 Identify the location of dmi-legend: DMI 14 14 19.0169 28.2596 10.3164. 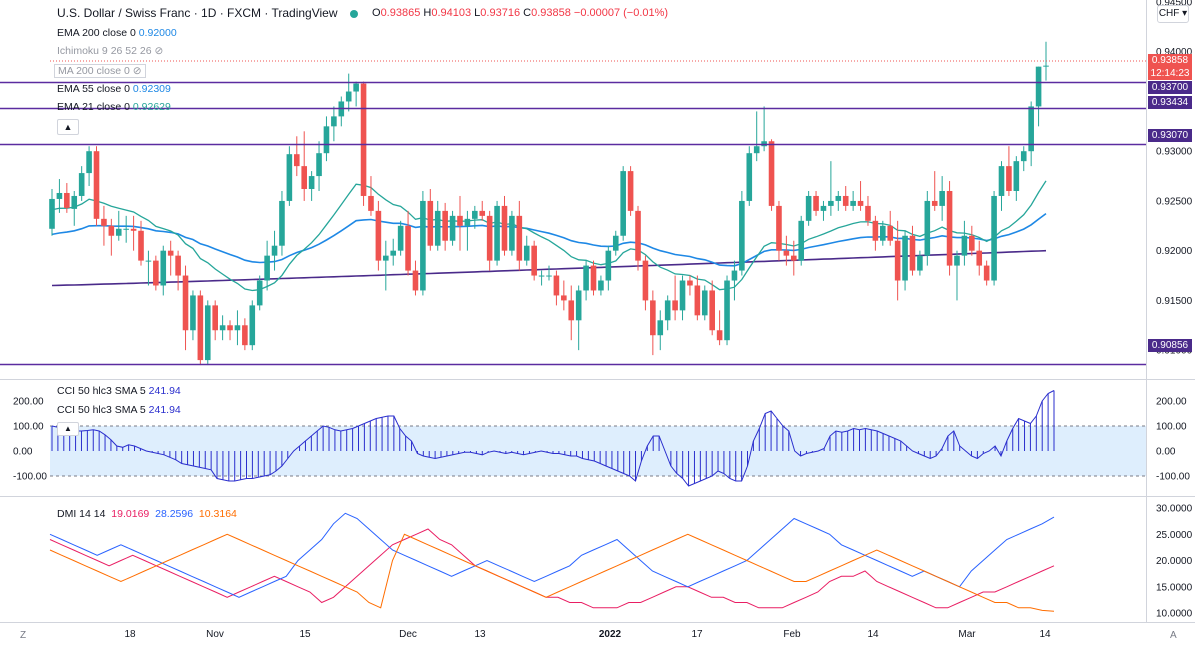
(147, 514).